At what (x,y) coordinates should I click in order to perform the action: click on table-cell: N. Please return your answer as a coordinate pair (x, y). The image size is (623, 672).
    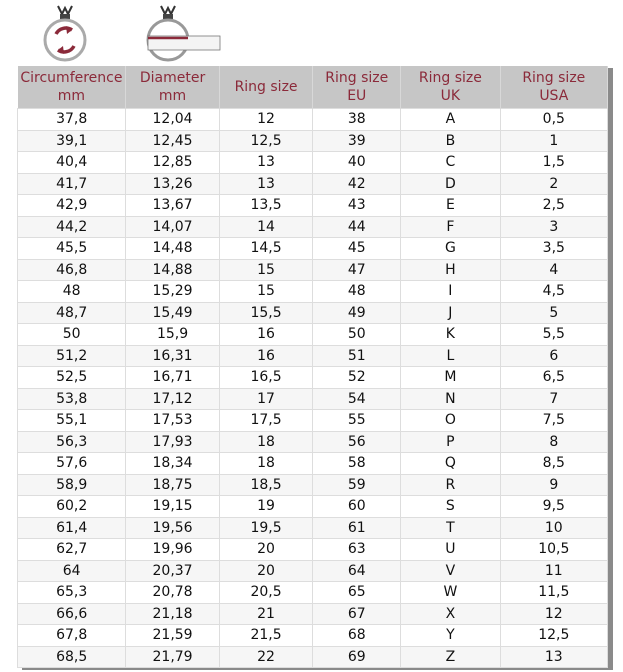
    Looking at the image, I should click on (450, 398).